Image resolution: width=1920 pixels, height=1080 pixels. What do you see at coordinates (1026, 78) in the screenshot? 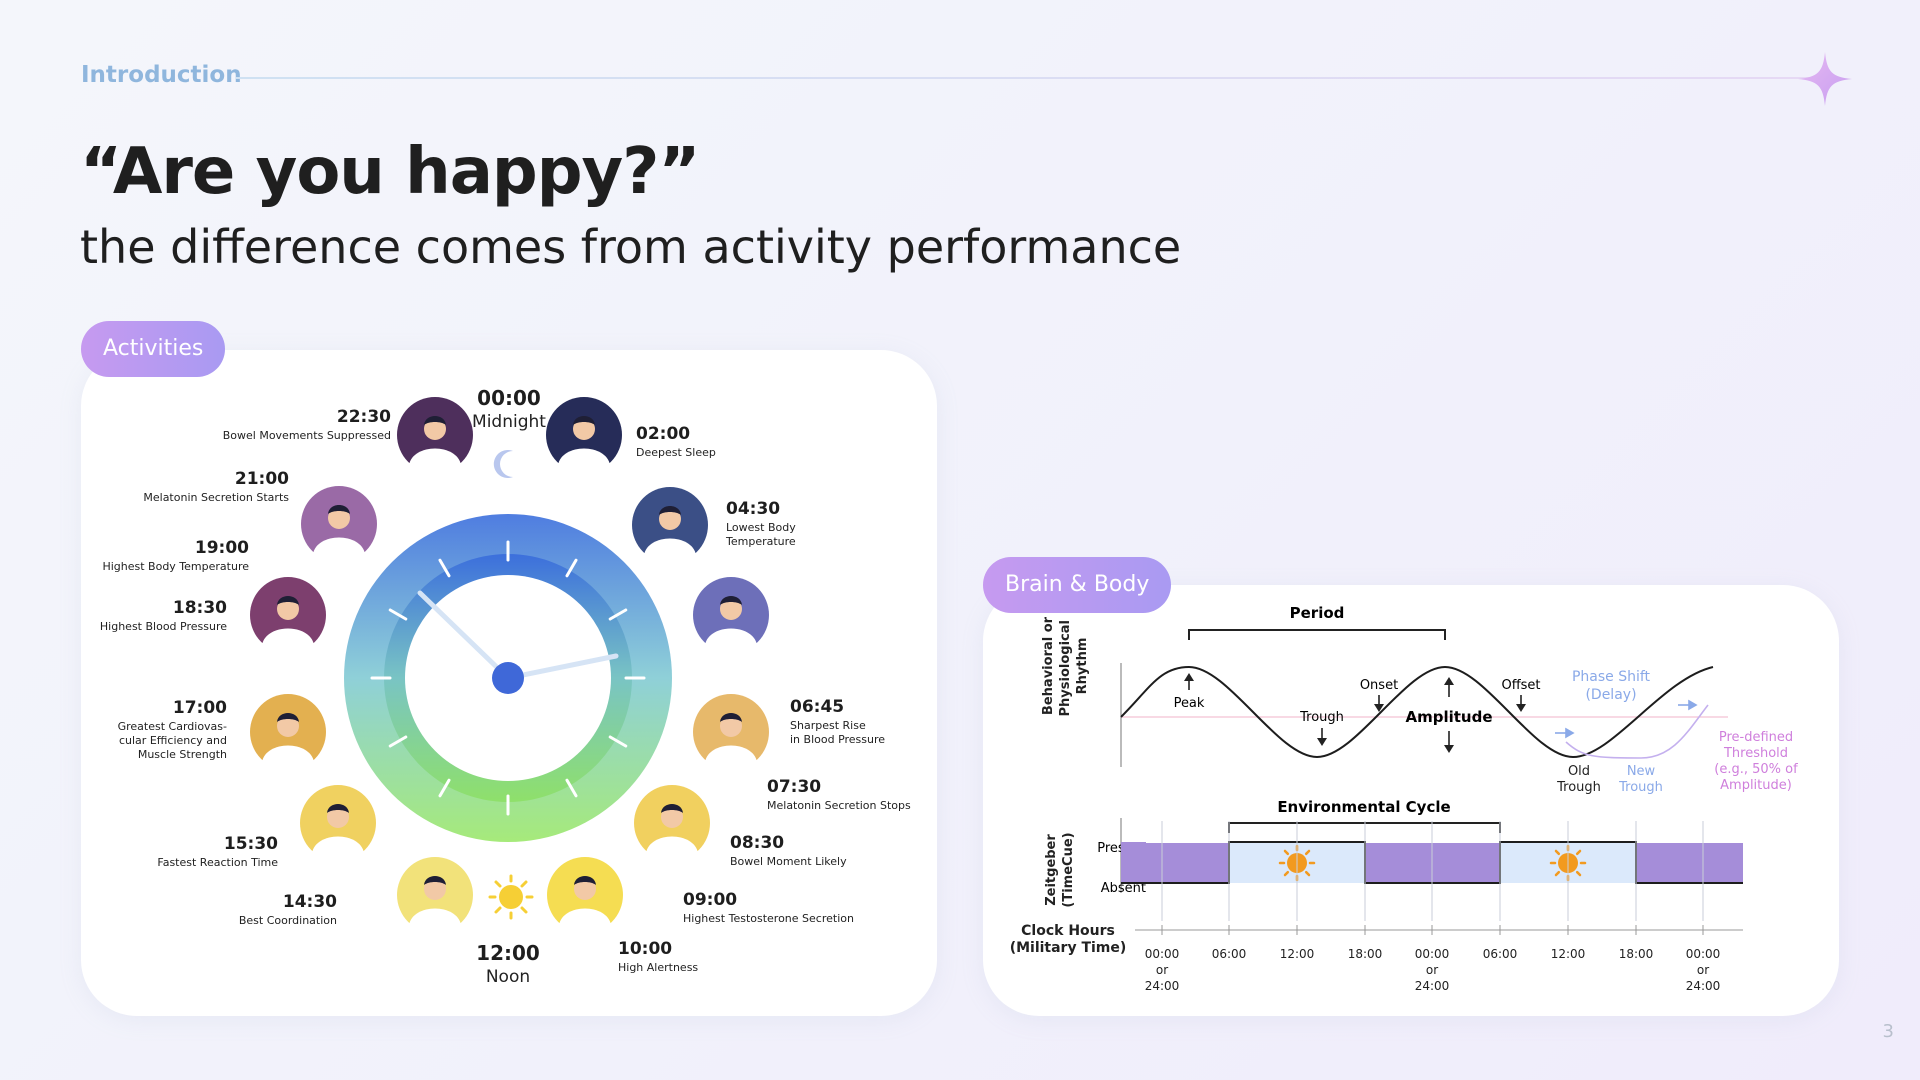
I see `header-divider` at bounding box center [1026, 78].